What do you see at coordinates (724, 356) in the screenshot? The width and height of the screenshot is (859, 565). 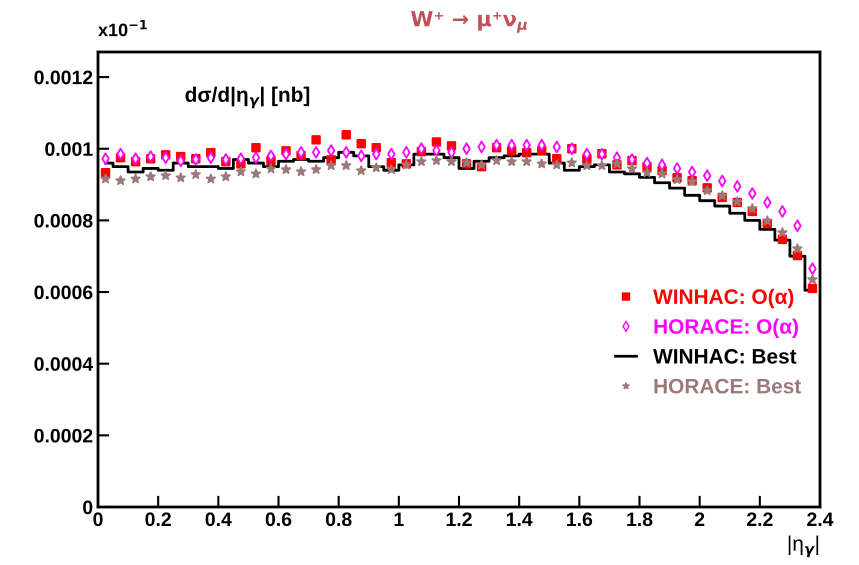 I see `legend-label: WINHAC: Best` at bounding box center [724, 356].